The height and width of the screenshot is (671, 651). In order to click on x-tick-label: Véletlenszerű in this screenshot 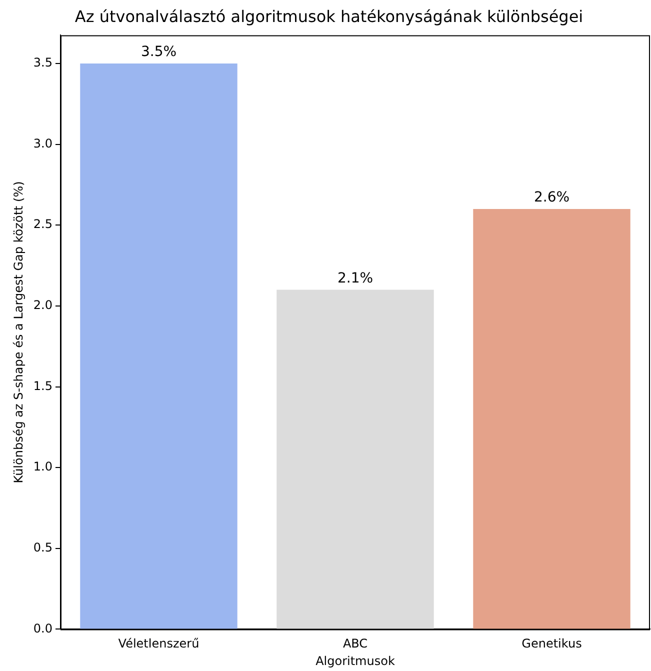, I will do `click(159, 643)`.